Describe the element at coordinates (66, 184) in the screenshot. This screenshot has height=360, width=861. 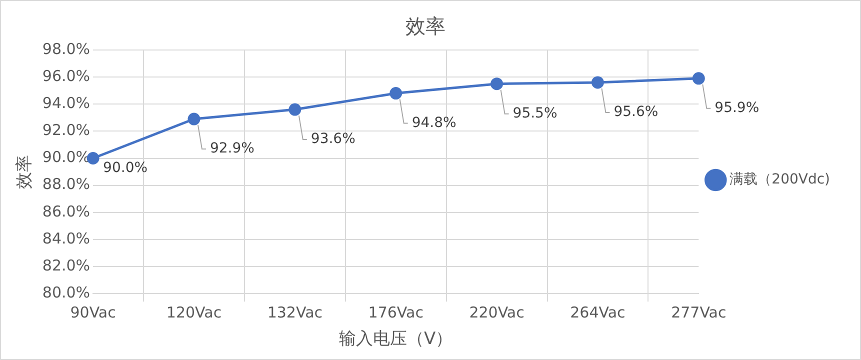
I see `y-tick-label: 88.0%` at that location.